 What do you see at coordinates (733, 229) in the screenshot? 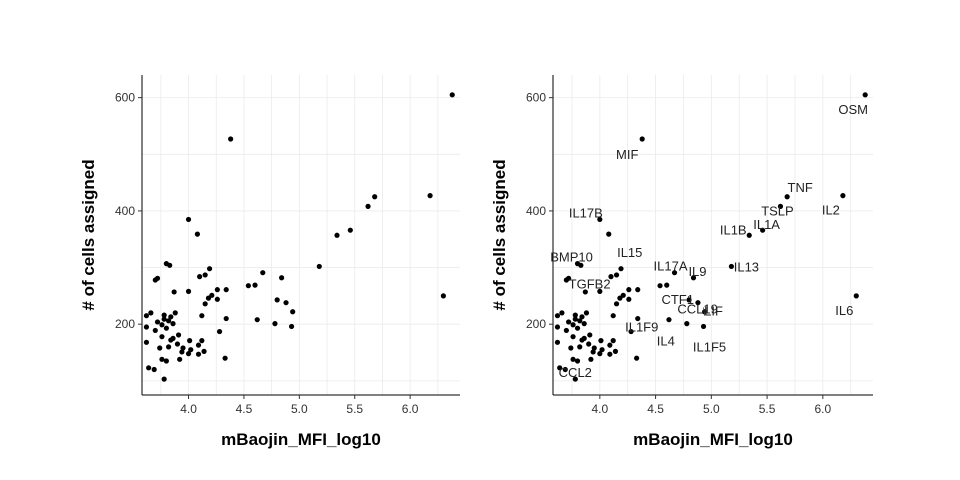
I see `point-label: IL1B` at bounding box center [733, 229].